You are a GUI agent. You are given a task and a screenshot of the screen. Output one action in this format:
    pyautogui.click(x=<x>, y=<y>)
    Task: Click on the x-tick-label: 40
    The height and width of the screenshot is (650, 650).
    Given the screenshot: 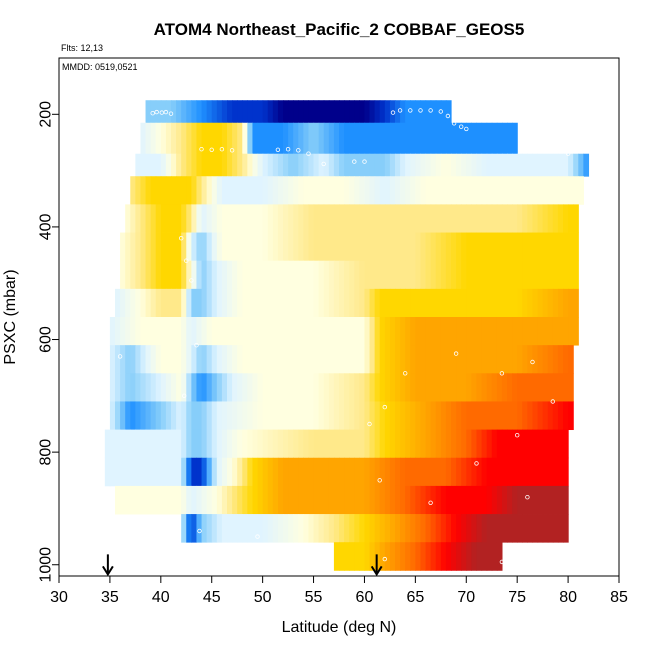 What is the action you would take?
    pyautogui.click(x=161, y=597)
    